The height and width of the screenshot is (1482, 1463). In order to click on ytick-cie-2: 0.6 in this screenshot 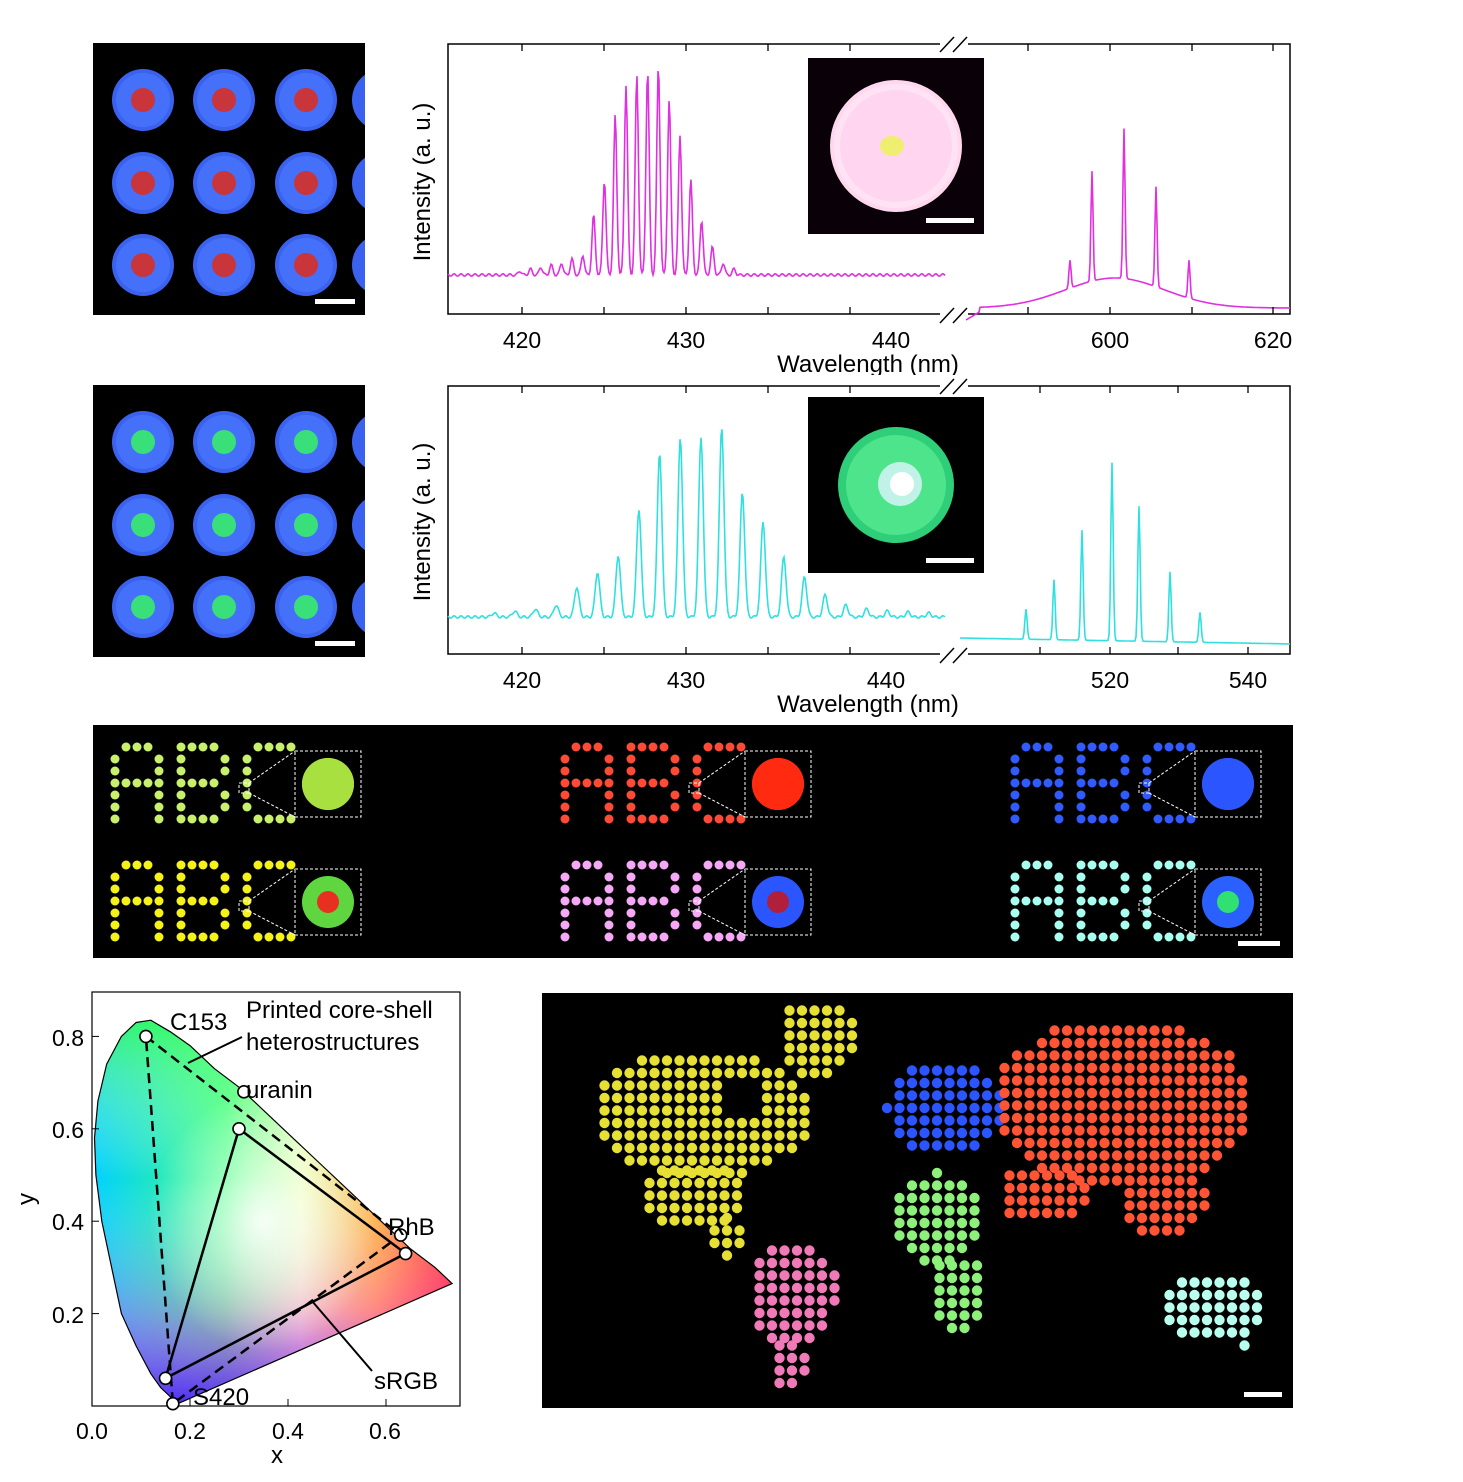, I will do `click(68, 1130)`.